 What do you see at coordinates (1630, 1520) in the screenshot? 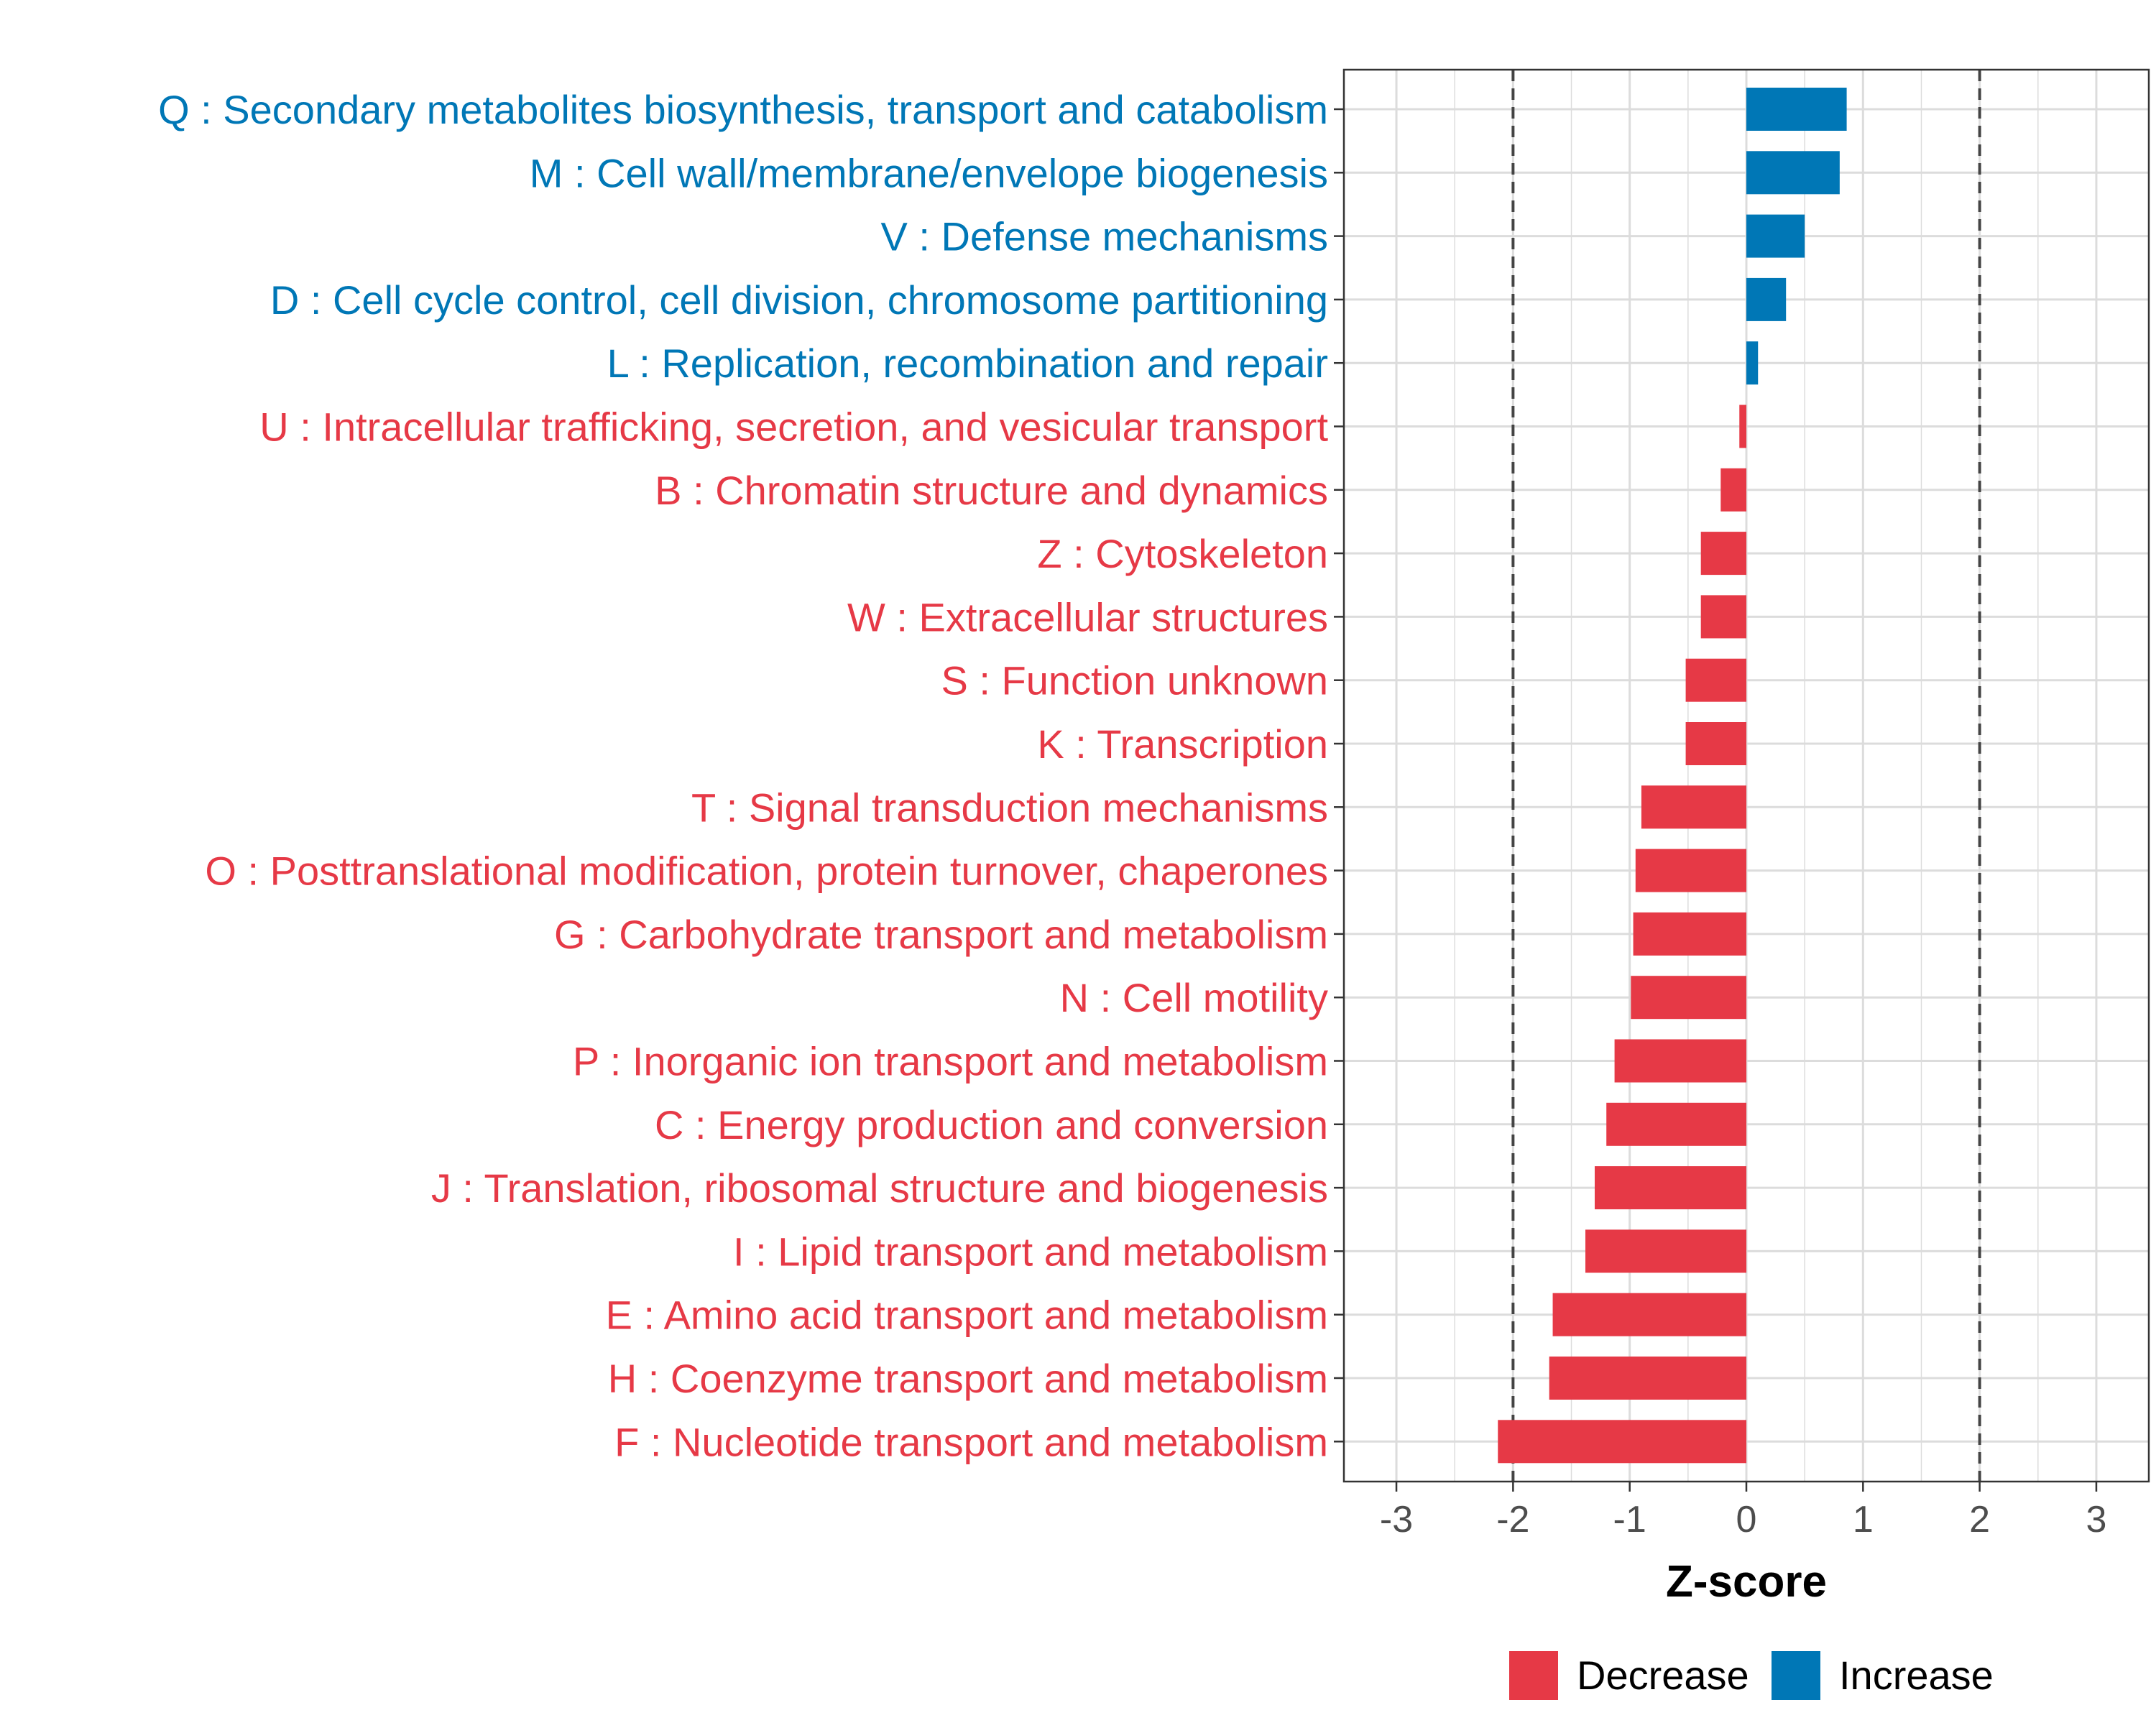
I see `x-tick-label: -1` at bounding box center [1630, 1520].